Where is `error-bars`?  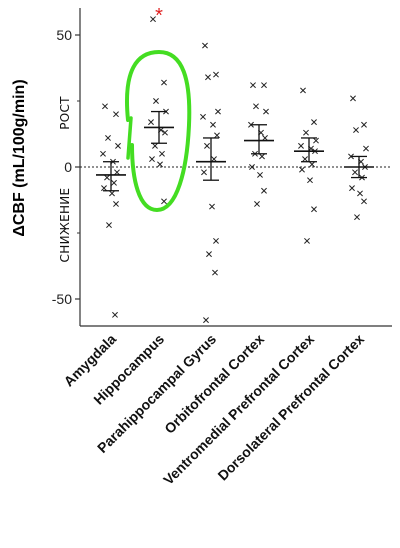
error-bars is located at coordinates (235, 151).